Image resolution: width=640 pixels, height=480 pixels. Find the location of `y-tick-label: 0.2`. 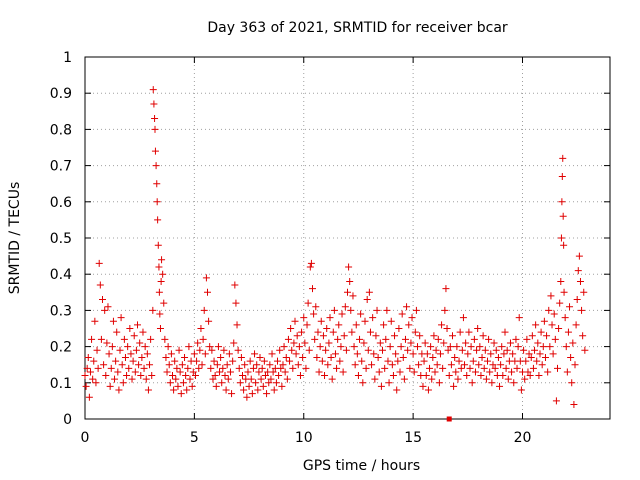

y-tick-label: 0.2 is located at coordinates (61, 348).